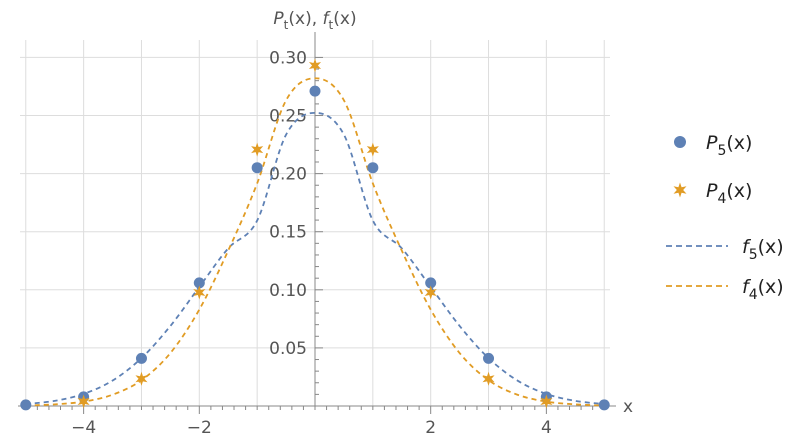 The height and width of the screenshot is (440, 796). I want to click on x-axis-label: x, so click(628, 407).